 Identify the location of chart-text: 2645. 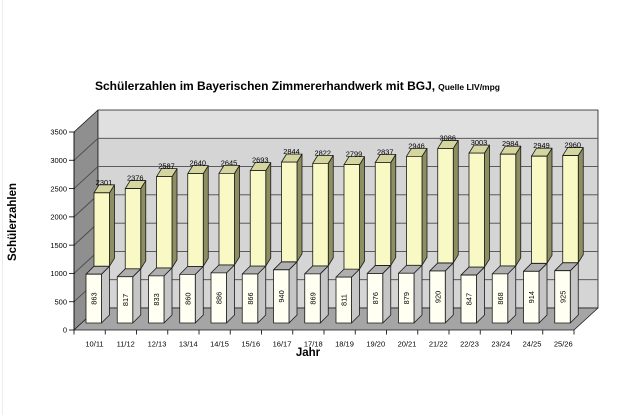
(229, 162).